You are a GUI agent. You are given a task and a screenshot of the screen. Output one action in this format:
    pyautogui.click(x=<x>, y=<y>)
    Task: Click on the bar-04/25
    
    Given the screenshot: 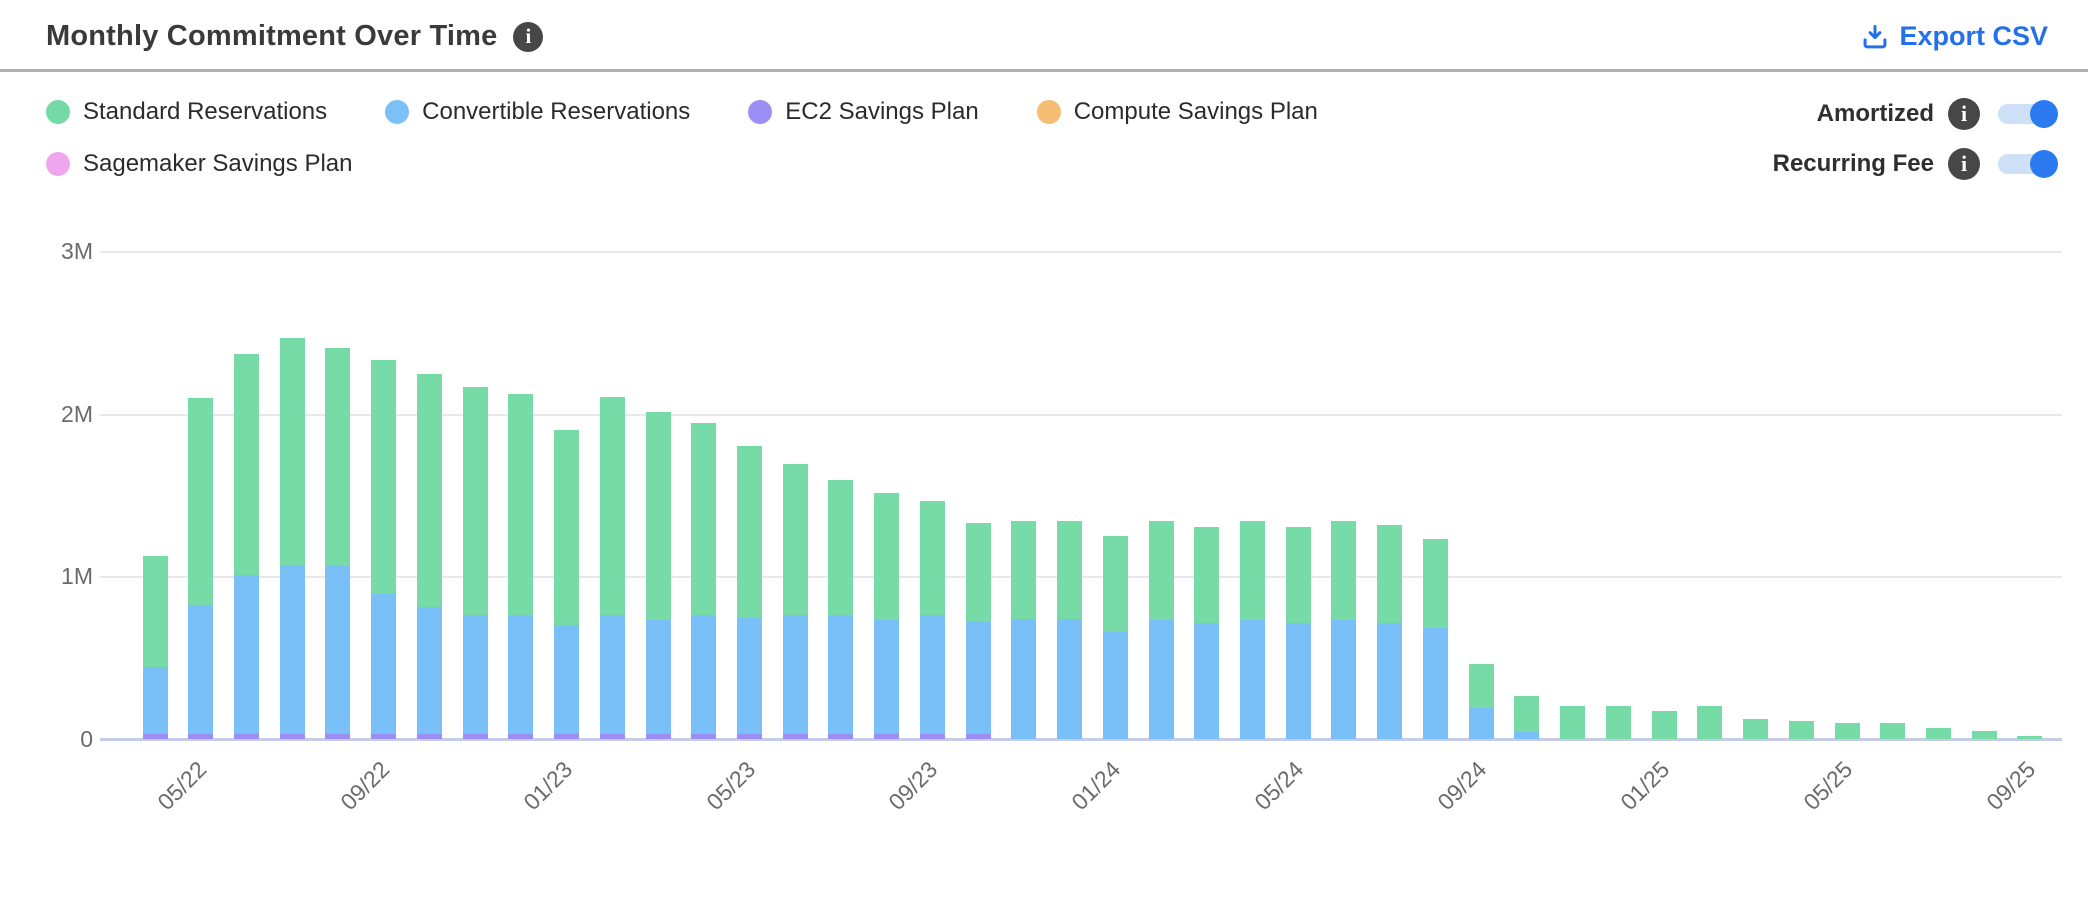 What is the action you would take?
    pyautogui.click(x=1801, y=730)
    